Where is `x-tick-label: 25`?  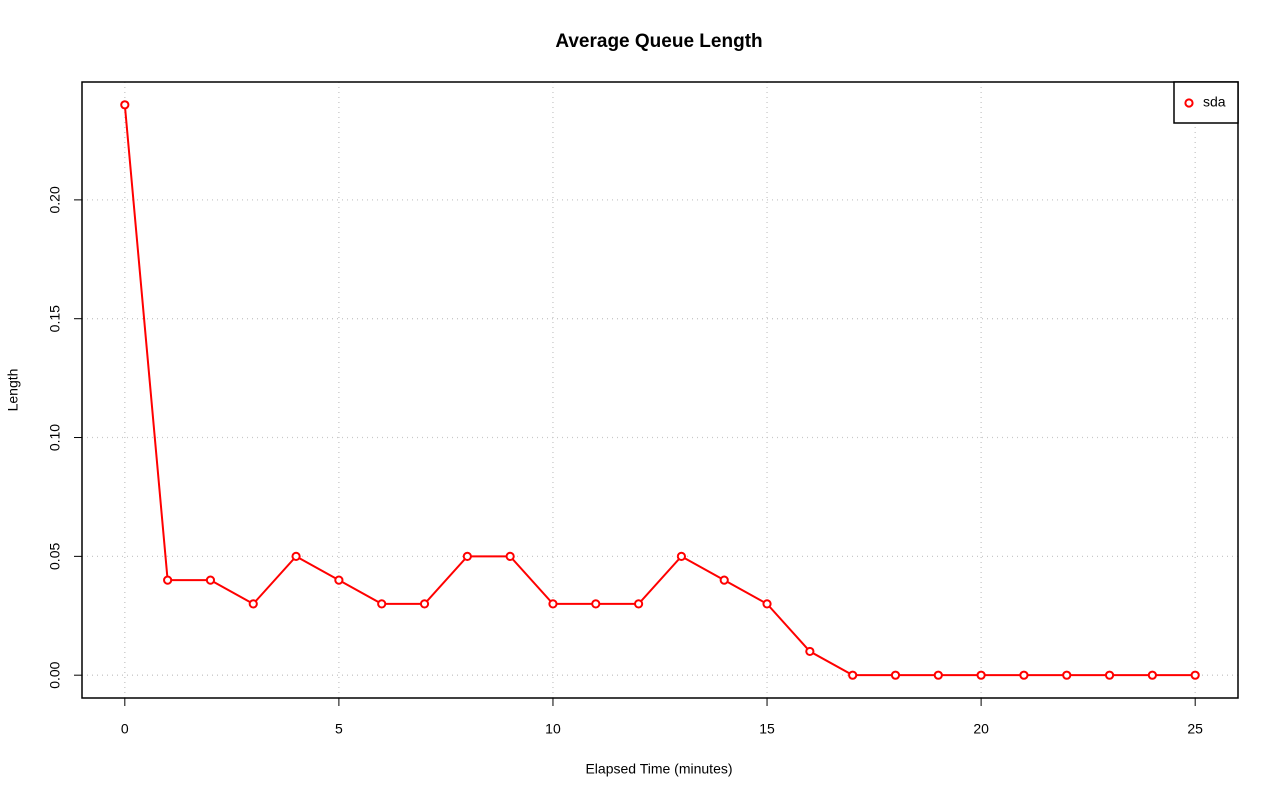 x-tick-label: 25 is located at coordinates (1195, 729).